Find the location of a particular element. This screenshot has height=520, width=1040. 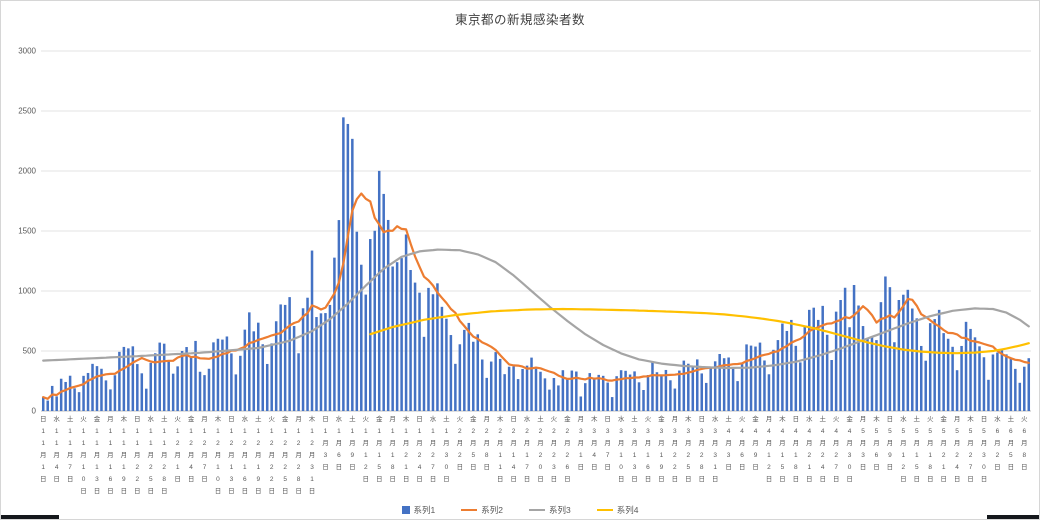

x-axis-tick-label: 火 4 月 2 7 日 is located at coordinates (836, 449).